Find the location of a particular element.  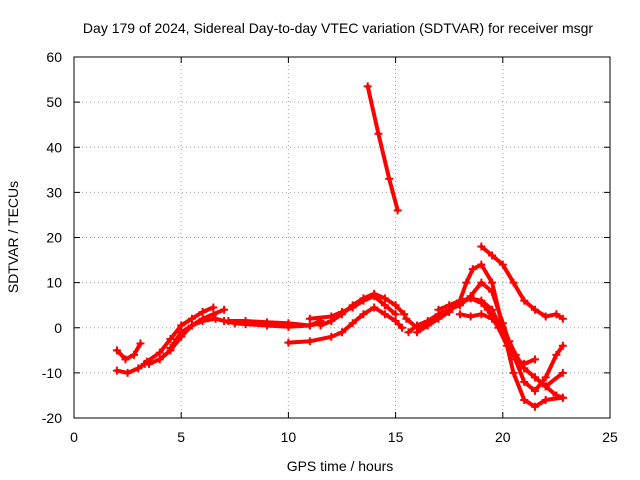

x-axis-label: GPS time / hours is located at coordinates (340, 466).